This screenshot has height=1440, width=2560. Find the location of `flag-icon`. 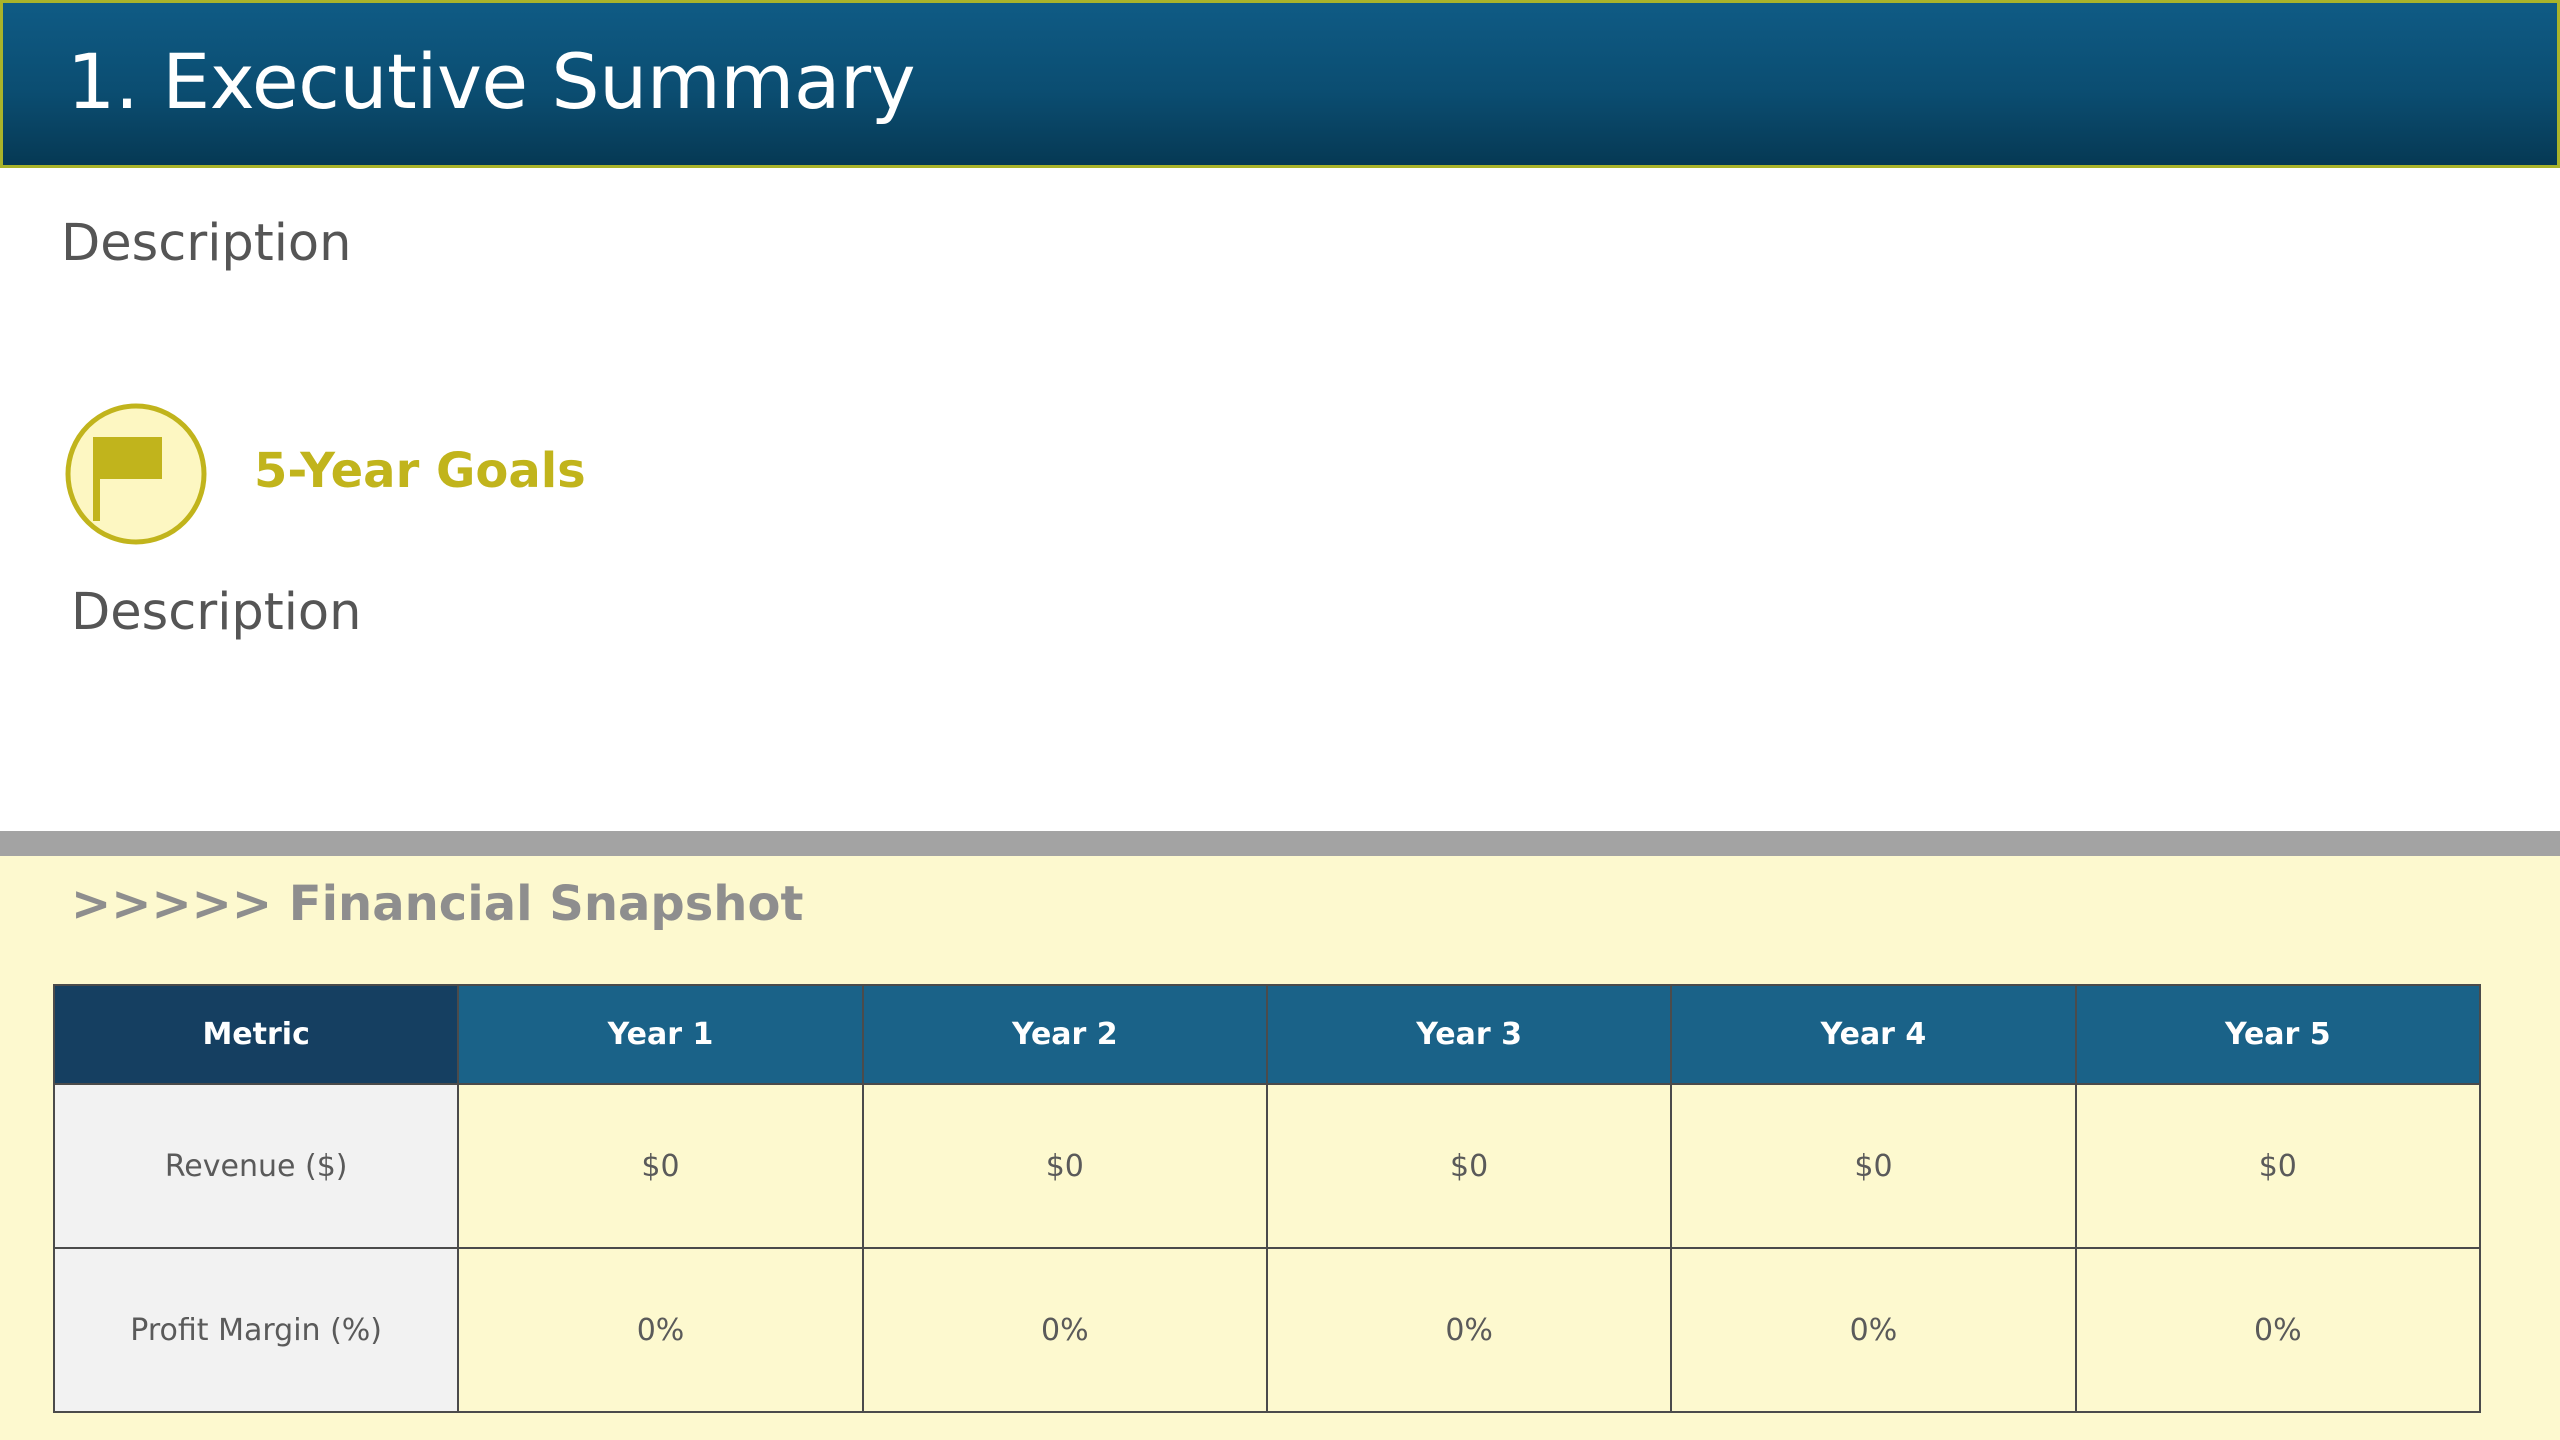

flag-icon is located at coordinates (136, 474).